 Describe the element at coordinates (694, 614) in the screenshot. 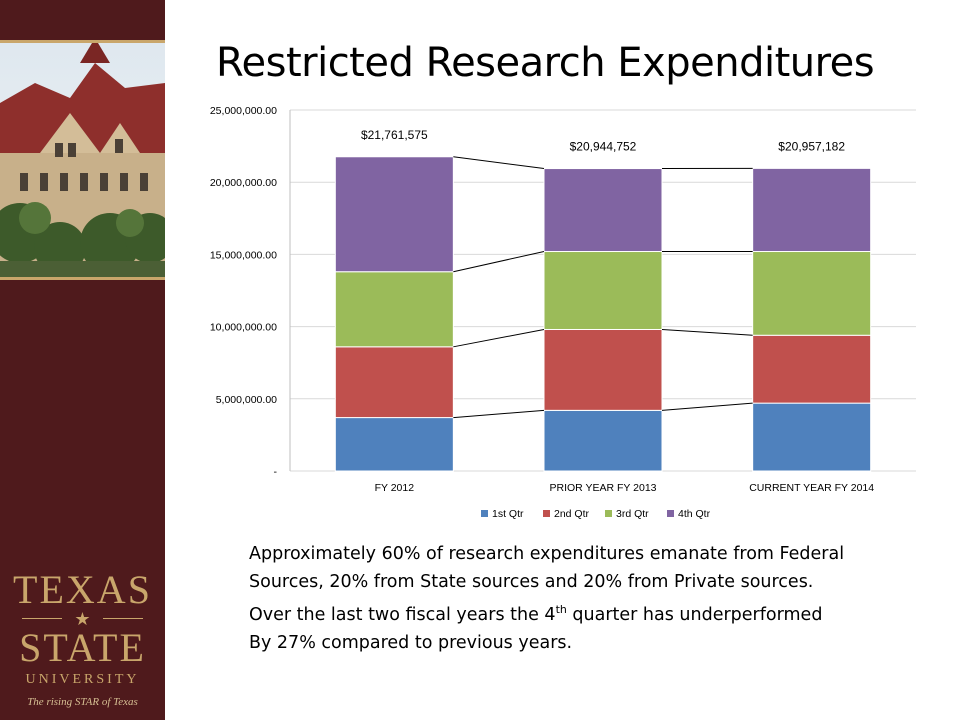

I see `body-line-3-b: quarter has underperformed` at that location.